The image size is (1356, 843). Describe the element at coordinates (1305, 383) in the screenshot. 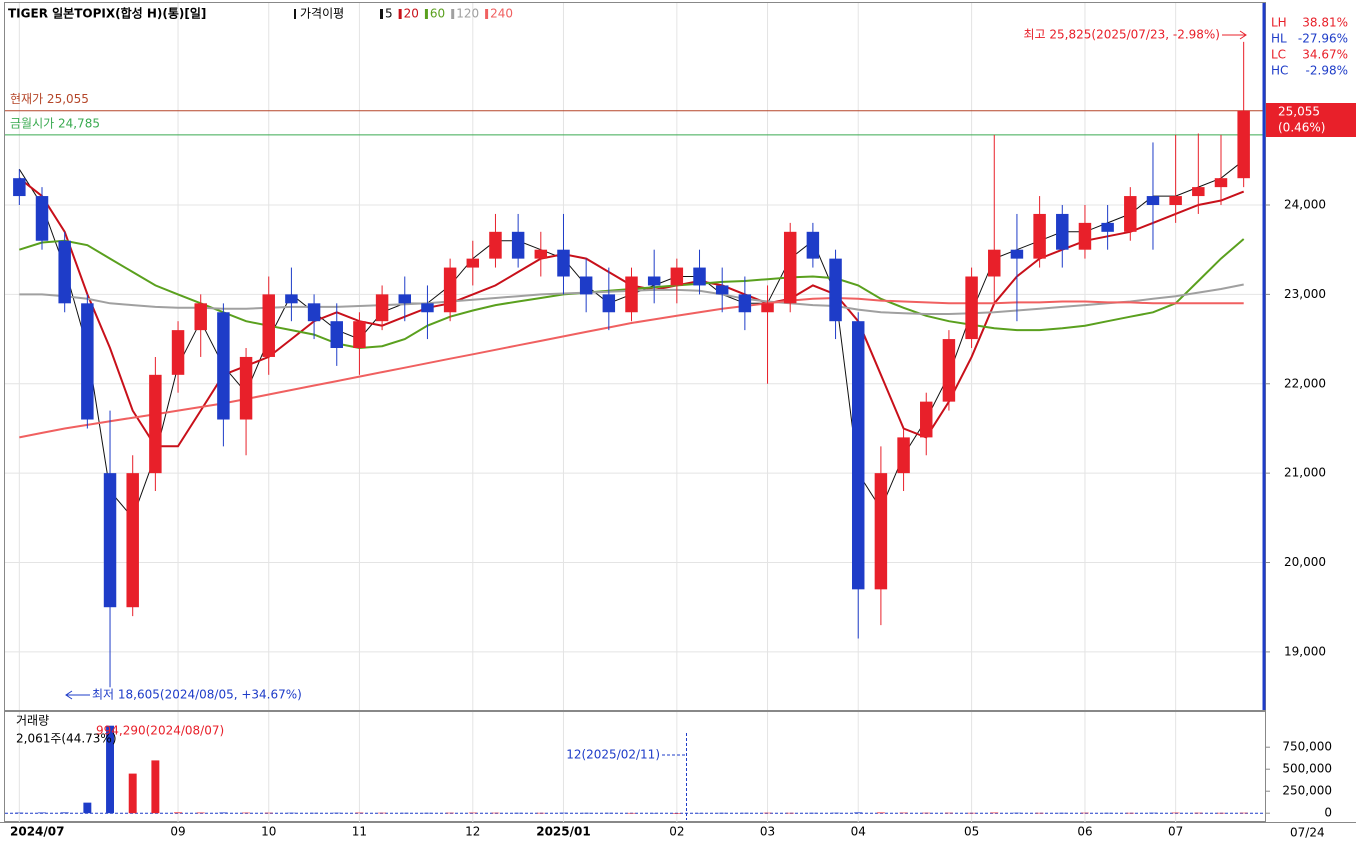

I see `y-tick-label: 22,000` at that location.